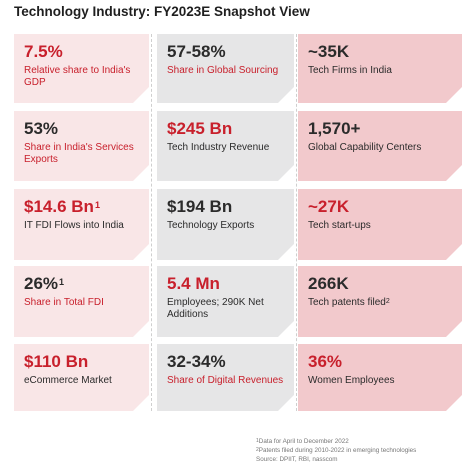 The height and width of the screenshot is (475, 474). What do you see at coordinates (44, 283) in the screenshot?
I see `stat-value: 26%1` at bounding box center [44, 283].